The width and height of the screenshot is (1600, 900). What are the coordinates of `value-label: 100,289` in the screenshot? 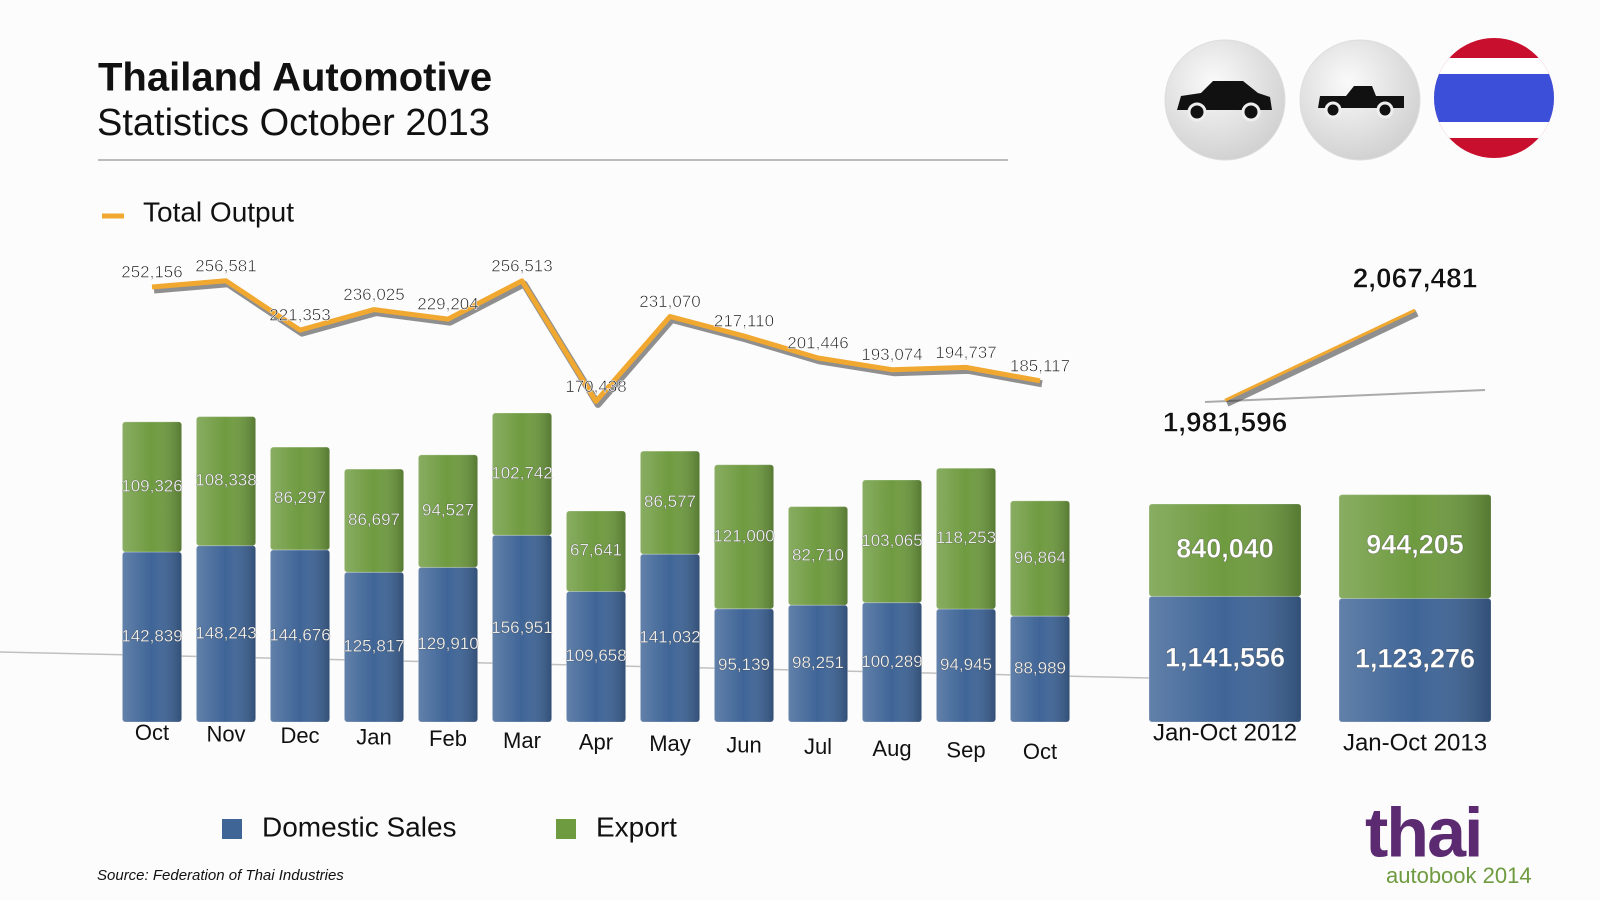 It's located at (891, 661).